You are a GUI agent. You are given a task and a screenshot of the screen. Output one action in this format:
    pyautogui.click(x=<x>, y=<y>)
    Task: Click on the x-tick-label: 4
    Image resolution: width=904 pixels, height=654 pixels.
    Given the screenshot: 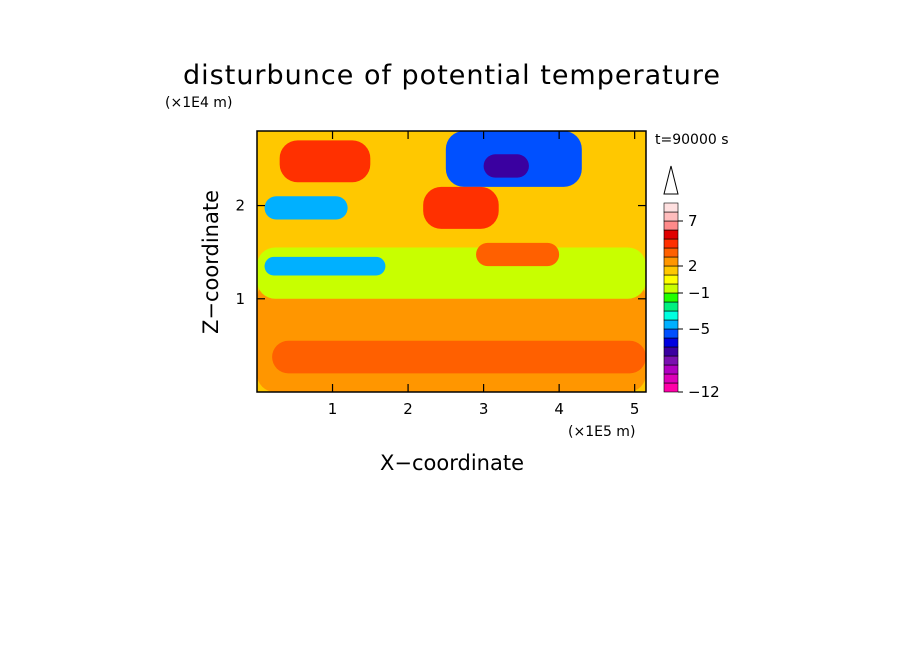 What is the action you would take?
    pyautogui.click(x=559, y=409)
    